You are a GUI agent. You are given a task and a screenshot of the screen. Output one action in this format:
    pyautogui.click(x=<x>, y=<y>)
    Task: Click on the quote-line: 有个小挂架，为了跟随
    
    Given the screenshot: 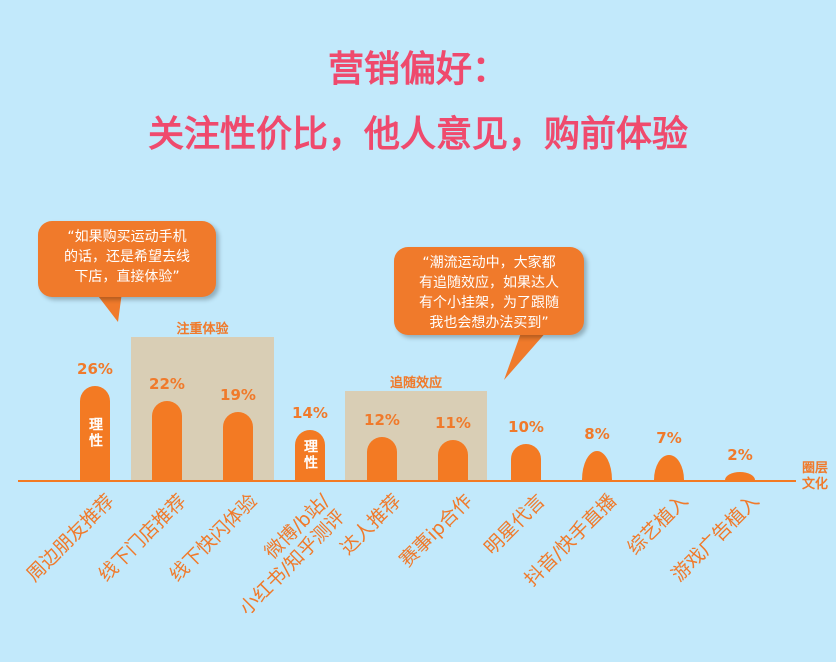 What is the action you would take?
    pyautogui.click(x=489, y=303)
    